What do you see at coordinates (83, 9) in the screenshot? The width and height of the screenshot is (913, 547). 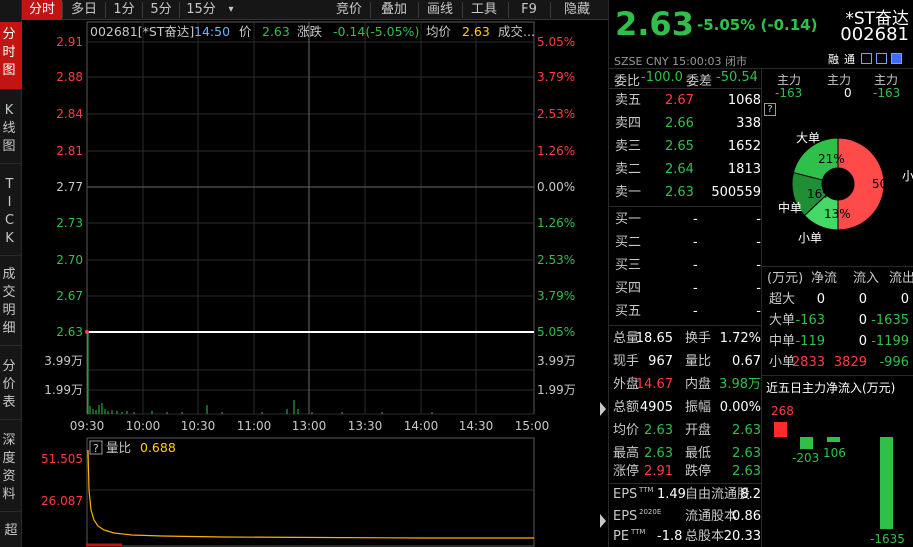 I see `period-multiday-button: 多日` at bounding box center [83, 9].